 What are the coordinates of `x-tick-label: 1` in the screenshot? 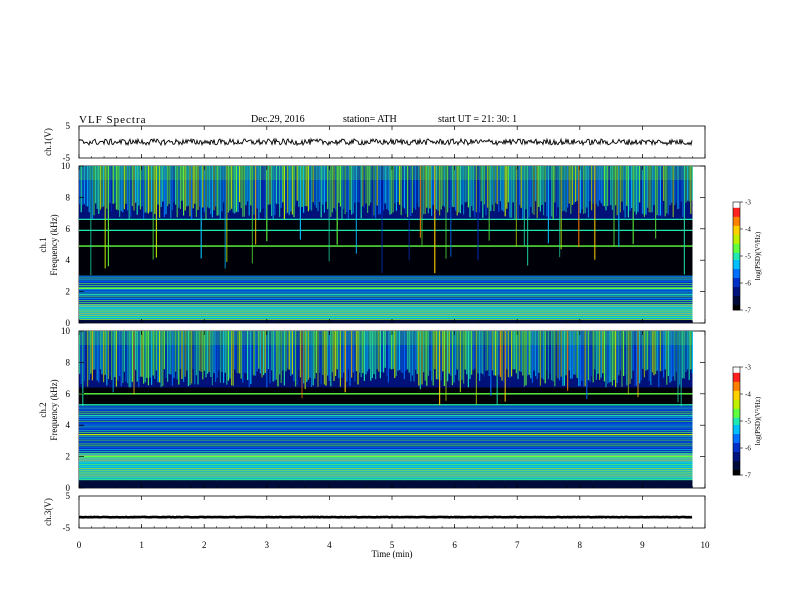 It's located at (141, 545).